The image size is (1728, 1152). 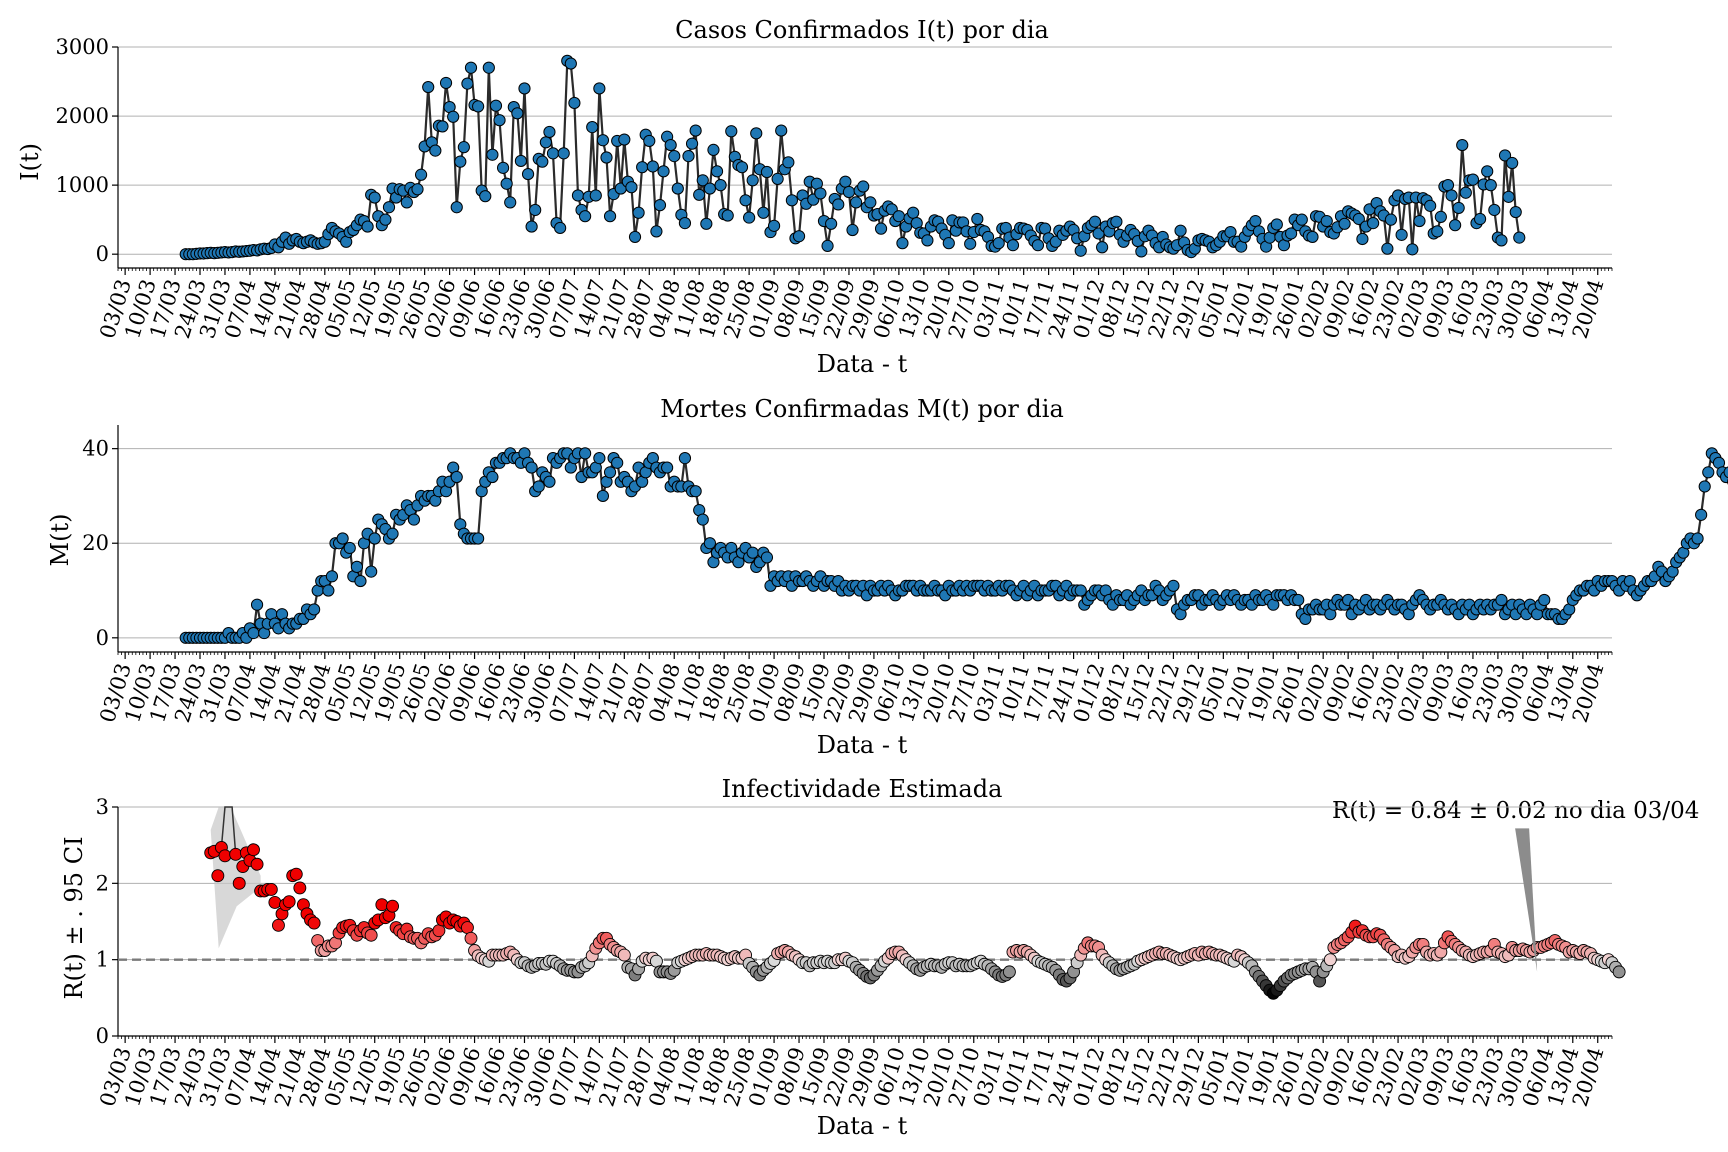 I want to click on y-tick-label: 2, so click(x=102, y=883).